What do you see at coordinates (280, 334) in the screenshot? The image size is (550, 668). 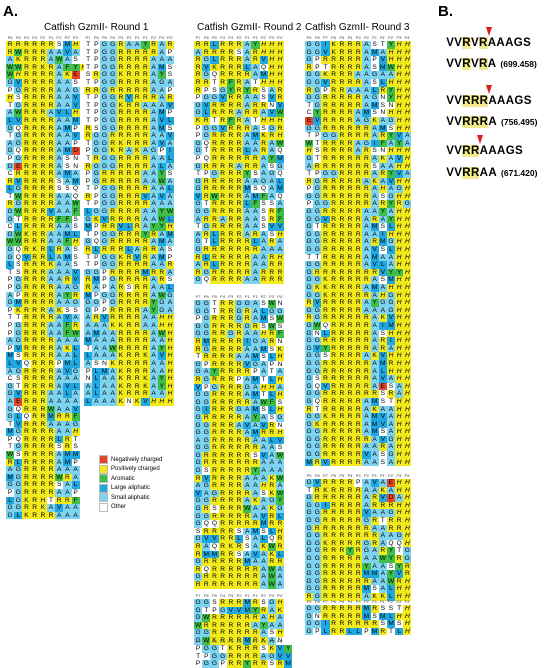 I see `residue-cell: F` at bounding box center [280, 334].